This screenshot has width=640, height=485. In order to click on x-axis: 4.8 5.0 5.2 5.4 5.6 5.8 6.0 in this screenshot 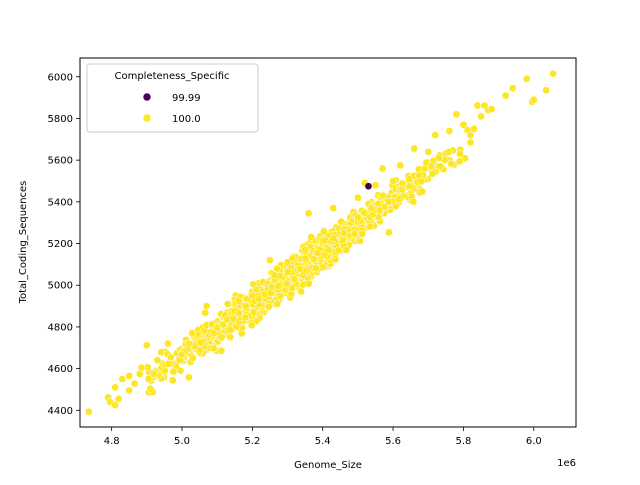, I will do `click(323, 437)`.